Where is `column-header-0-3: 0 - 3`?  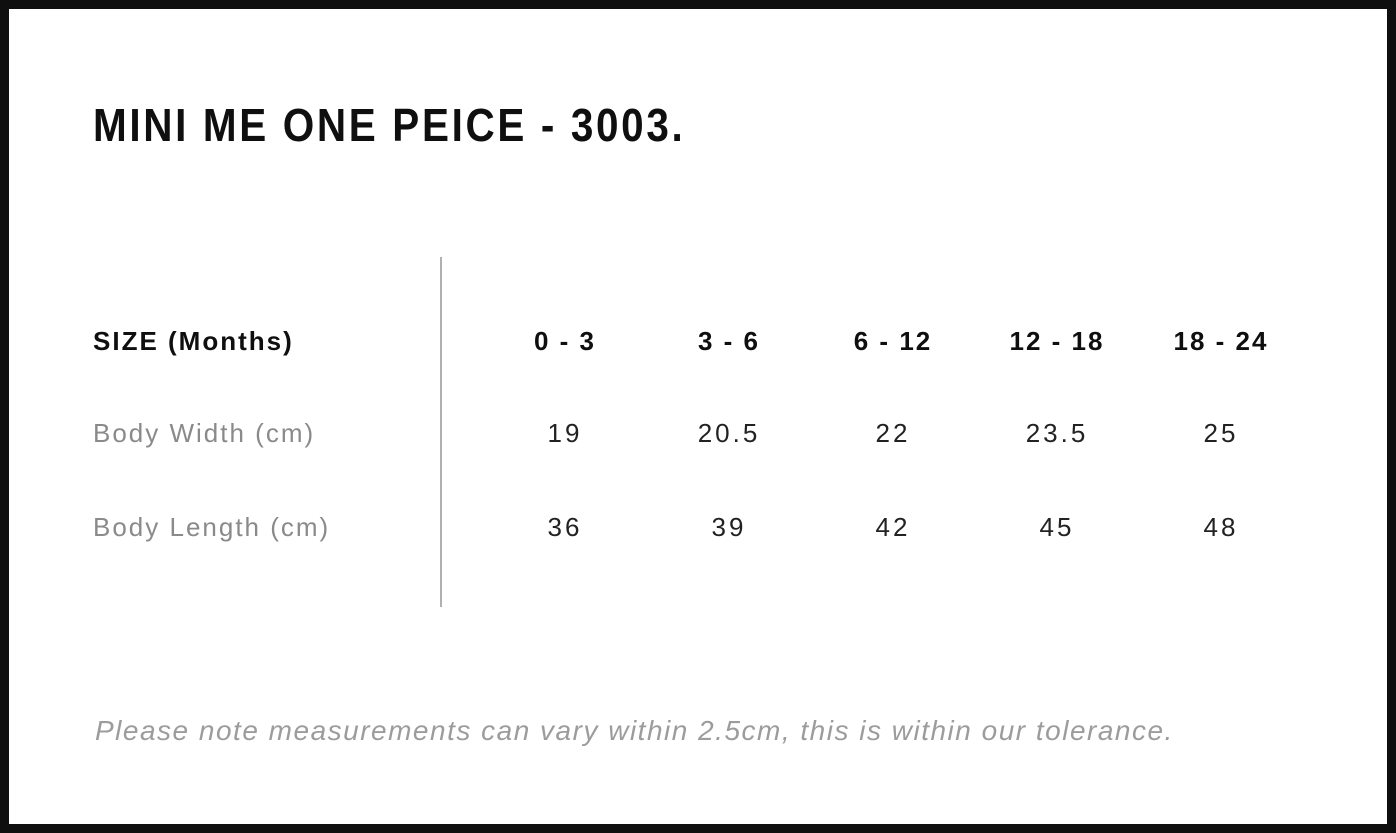
column-header-0-3: 0 - 3 is located at coordinates (565, 341).